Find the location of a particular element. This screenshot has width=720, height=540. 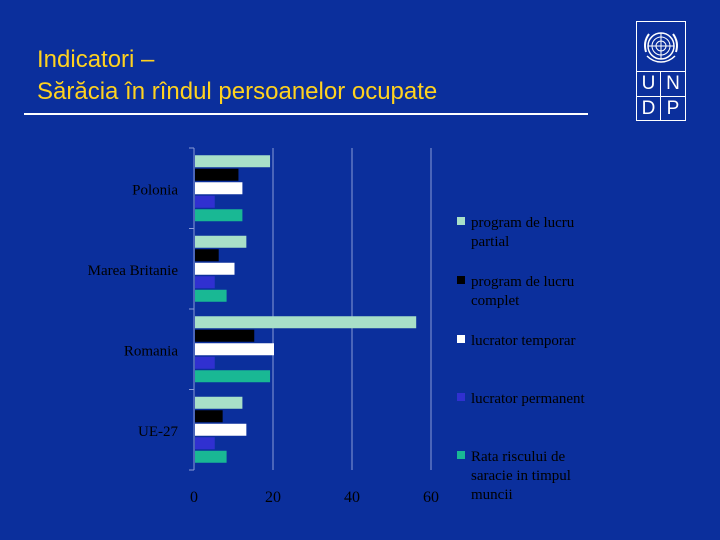

category-label: UE-27 is located at coordinates (158, 432).